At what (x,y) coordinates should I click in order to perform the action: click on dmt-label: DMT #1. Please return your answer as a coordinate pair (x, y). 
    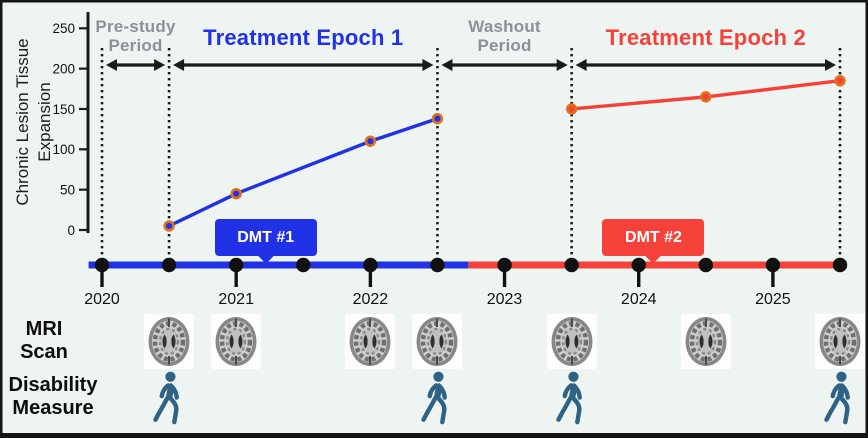
    Looking at the image, I should click on (266, 237).